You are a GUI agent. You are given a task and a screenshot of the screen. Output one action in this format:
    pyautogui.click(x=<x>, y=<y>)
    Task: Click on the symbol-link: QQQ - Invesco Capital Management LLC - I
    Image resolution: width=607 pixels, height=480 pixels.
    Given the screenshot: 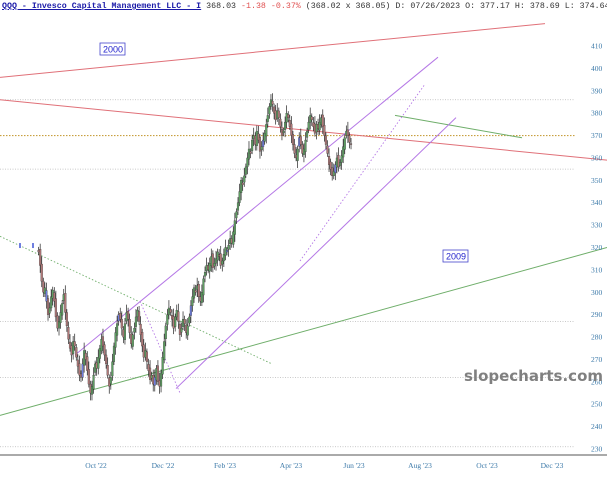 What is the action you would take?
    pyautogui.click(x=102, y=6)
    